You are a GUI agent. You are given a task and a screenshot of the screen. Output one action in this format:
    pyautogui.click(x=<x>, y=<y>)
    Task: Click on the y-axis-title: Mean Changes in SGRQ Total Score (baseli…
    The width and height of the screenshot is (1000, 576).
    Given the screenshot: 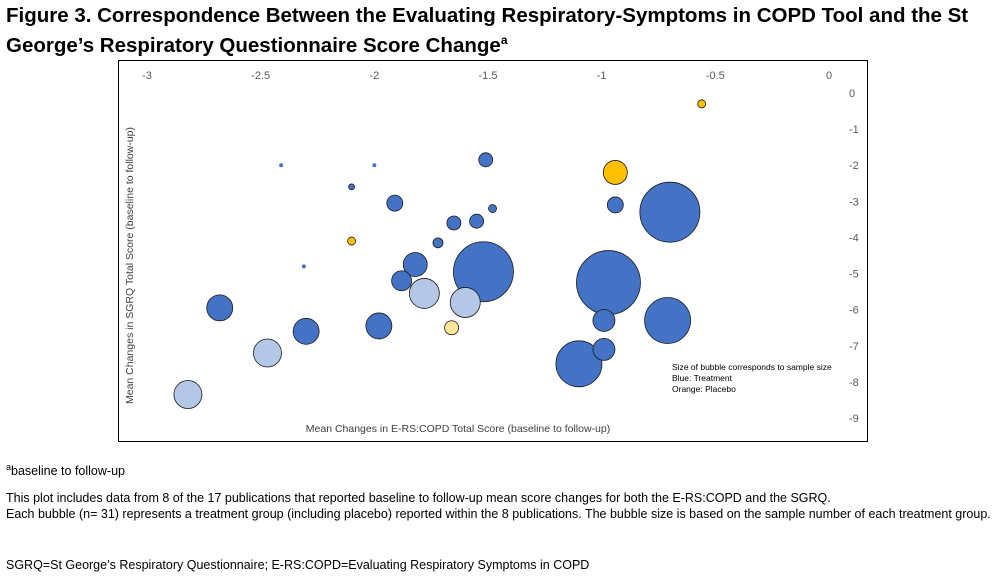 What is the action you would take?
    pyautogui.click(x=130, y=265)
    